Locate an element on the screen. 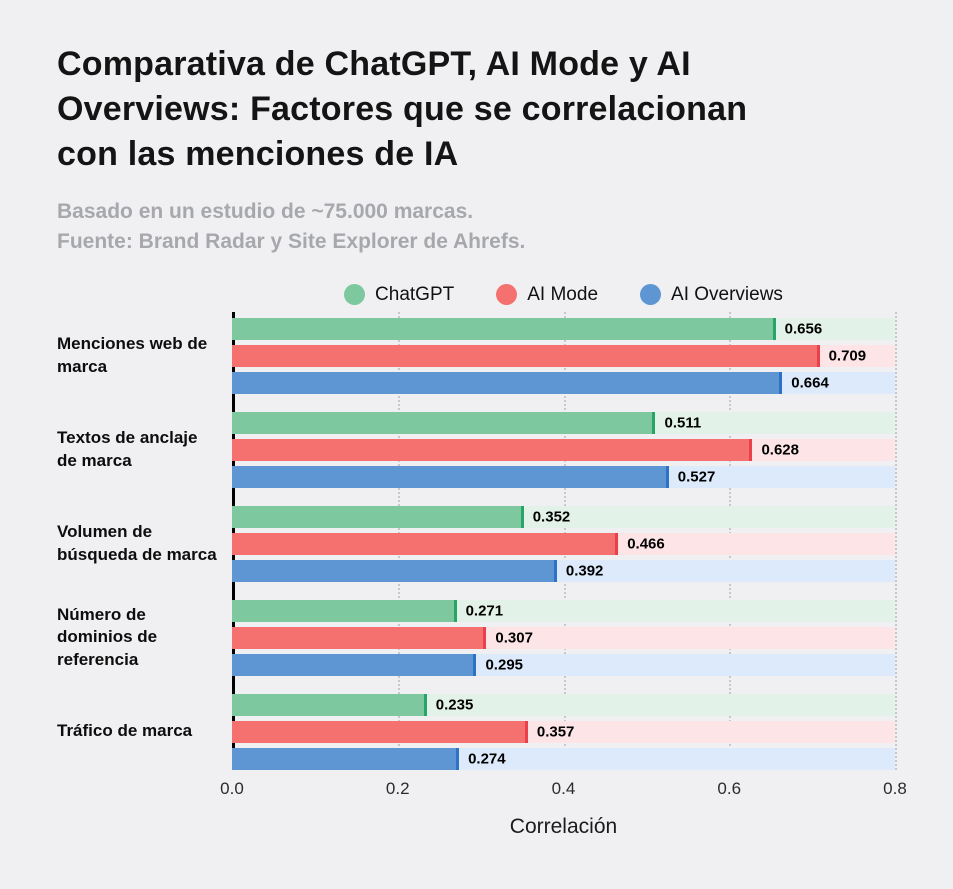 Image resolution: width=953 pixels, height=889 pixels. x-tick-label: 0.8 is located at coordinates (895, 788).